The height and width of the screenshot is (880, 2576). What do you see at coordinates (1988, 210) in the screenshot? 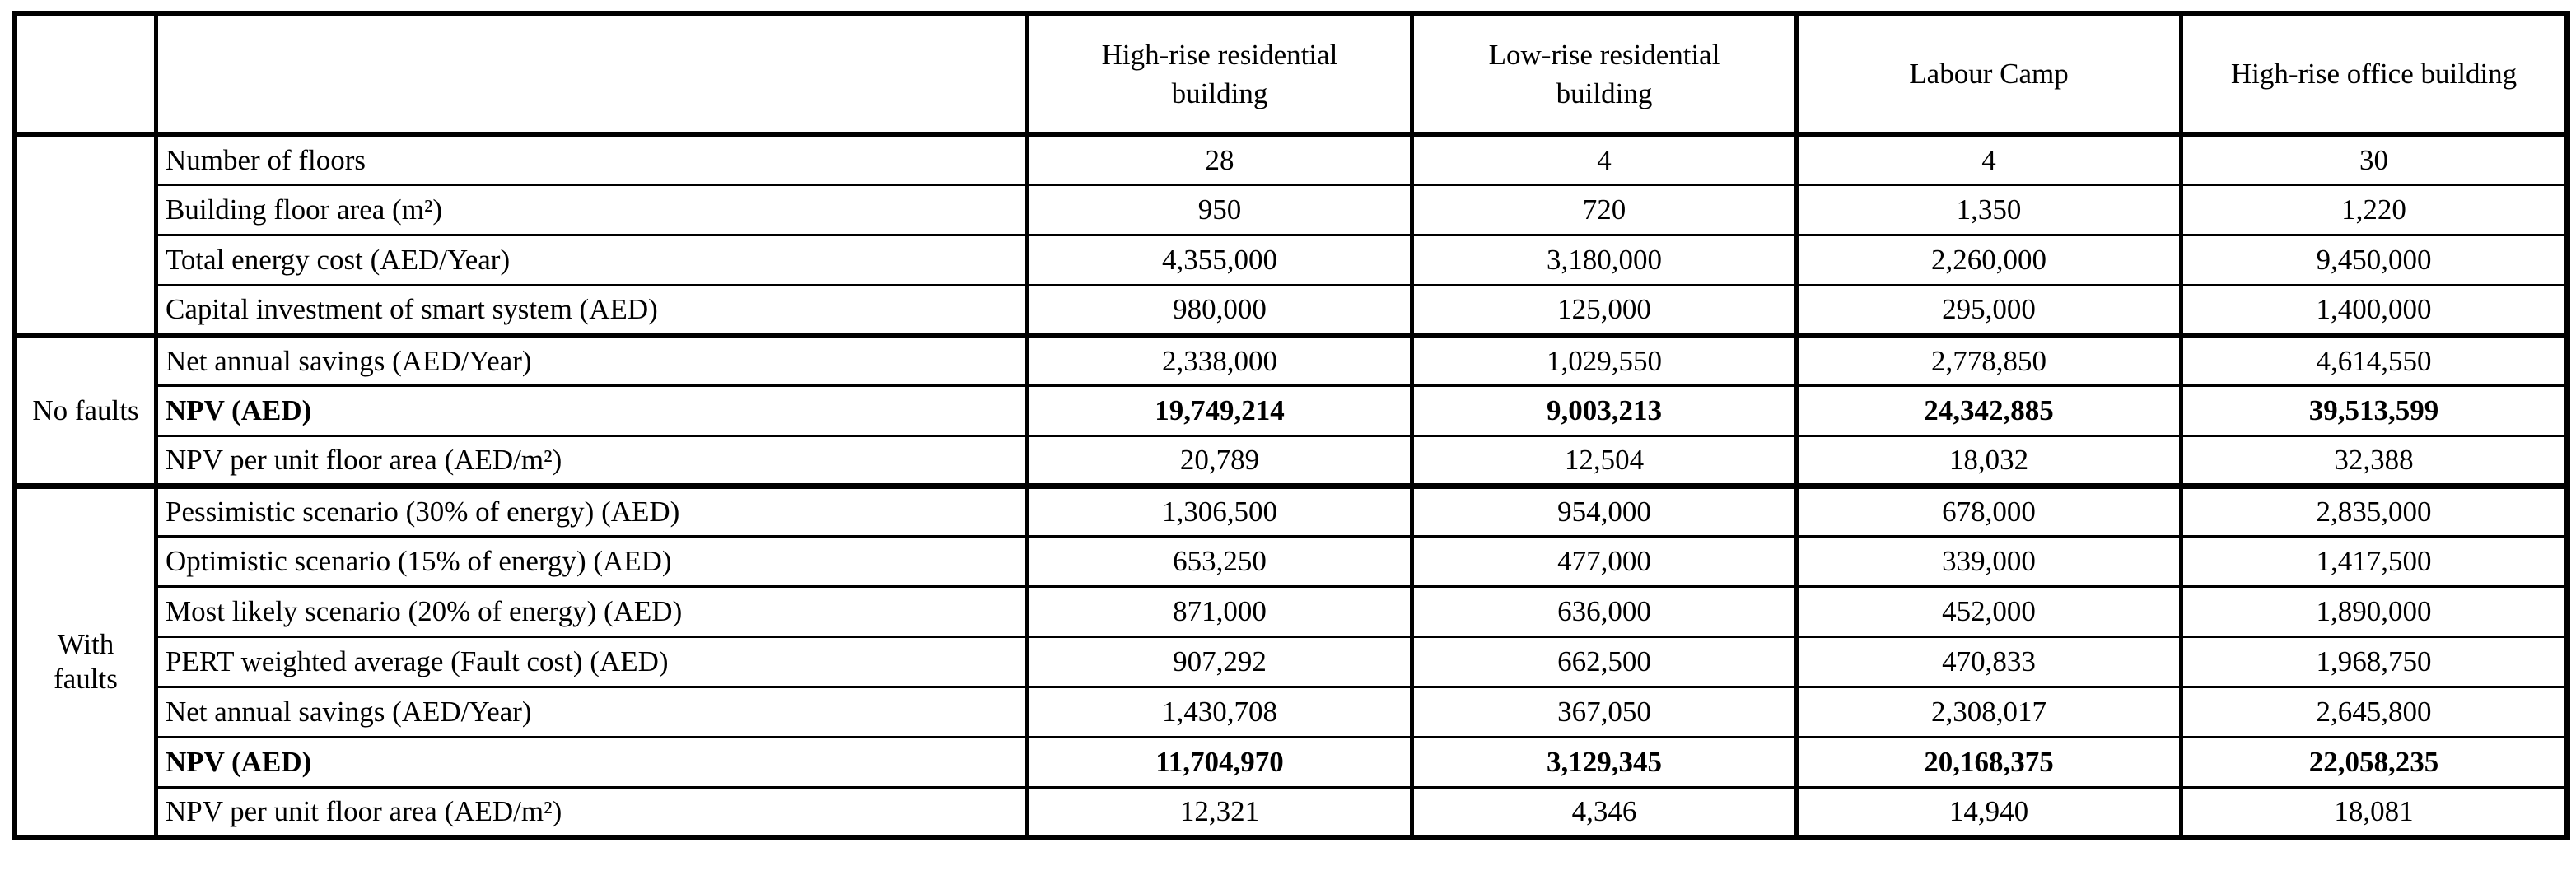
I see `value-cell: 1,350` at bounding box center [1988, 210].